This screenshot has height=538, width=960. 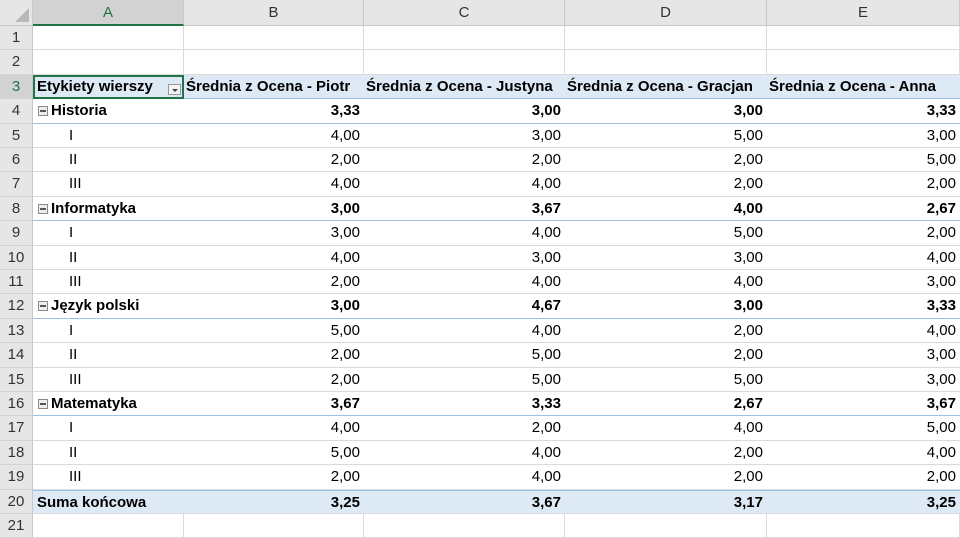 I want to click on group-subtotal: 4,00, so click(x=666, y=209).